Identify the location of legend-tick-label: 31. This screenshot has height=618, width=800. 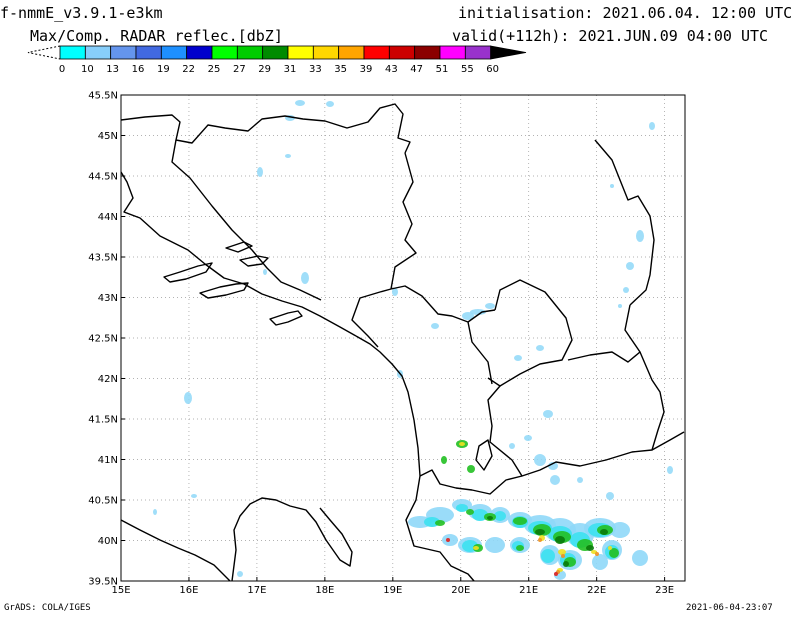
(290, 69).